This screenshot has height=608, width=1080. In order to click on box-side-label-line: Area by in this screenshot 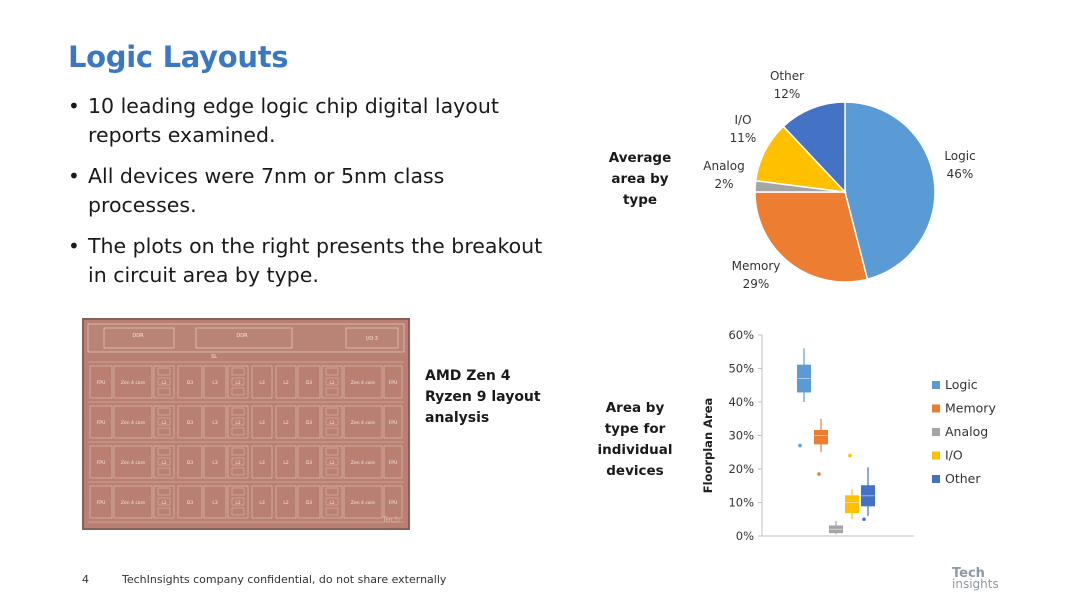, I will do `click(635, 408)`.